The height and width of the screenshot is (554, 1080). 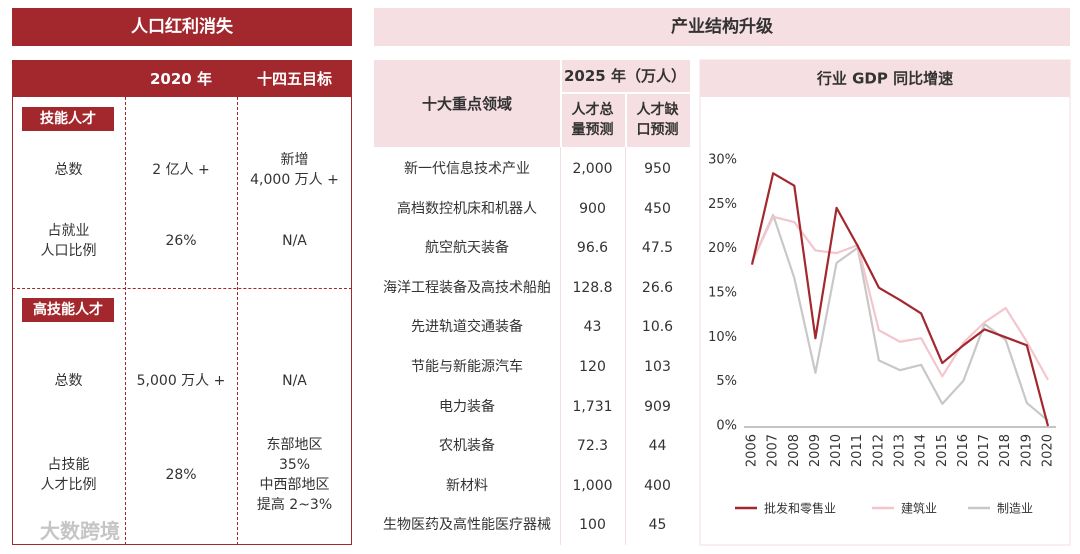 What do you see at coordinates (467, 525) in the screenshot?
I see `table-field: 生物医药及高性能医疗器械` at bounding box center [467, 525].